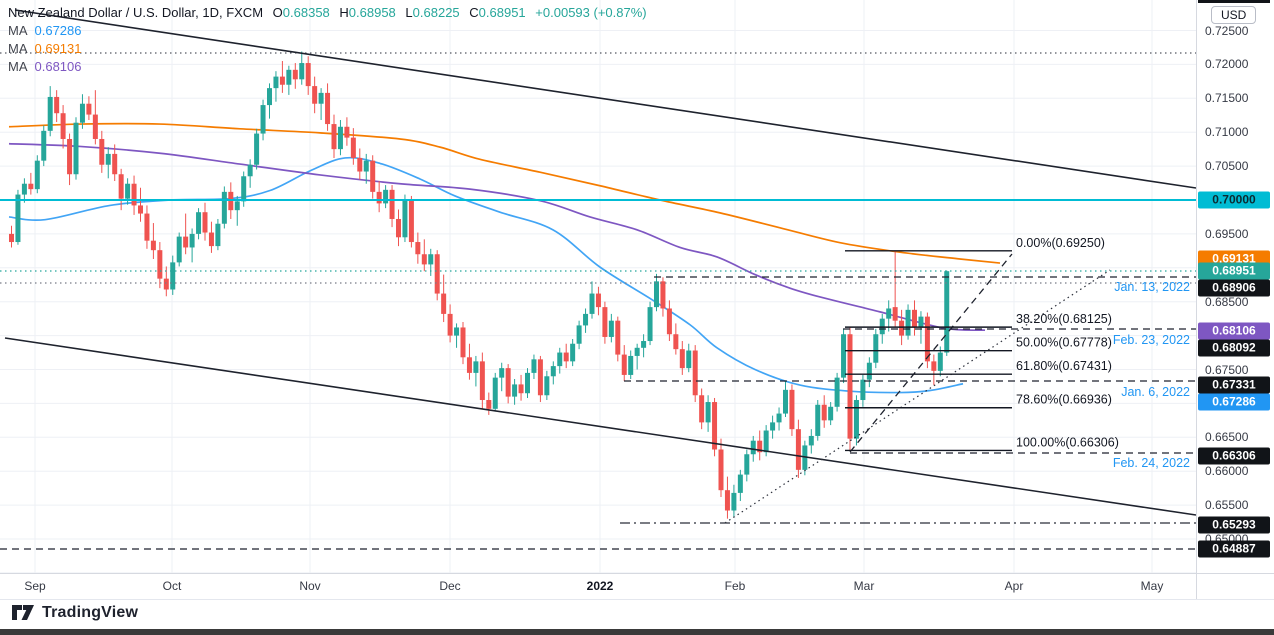 This screenshot has width=1274, height=635. I want to click on currency-button: USD, so click(1234, 15).